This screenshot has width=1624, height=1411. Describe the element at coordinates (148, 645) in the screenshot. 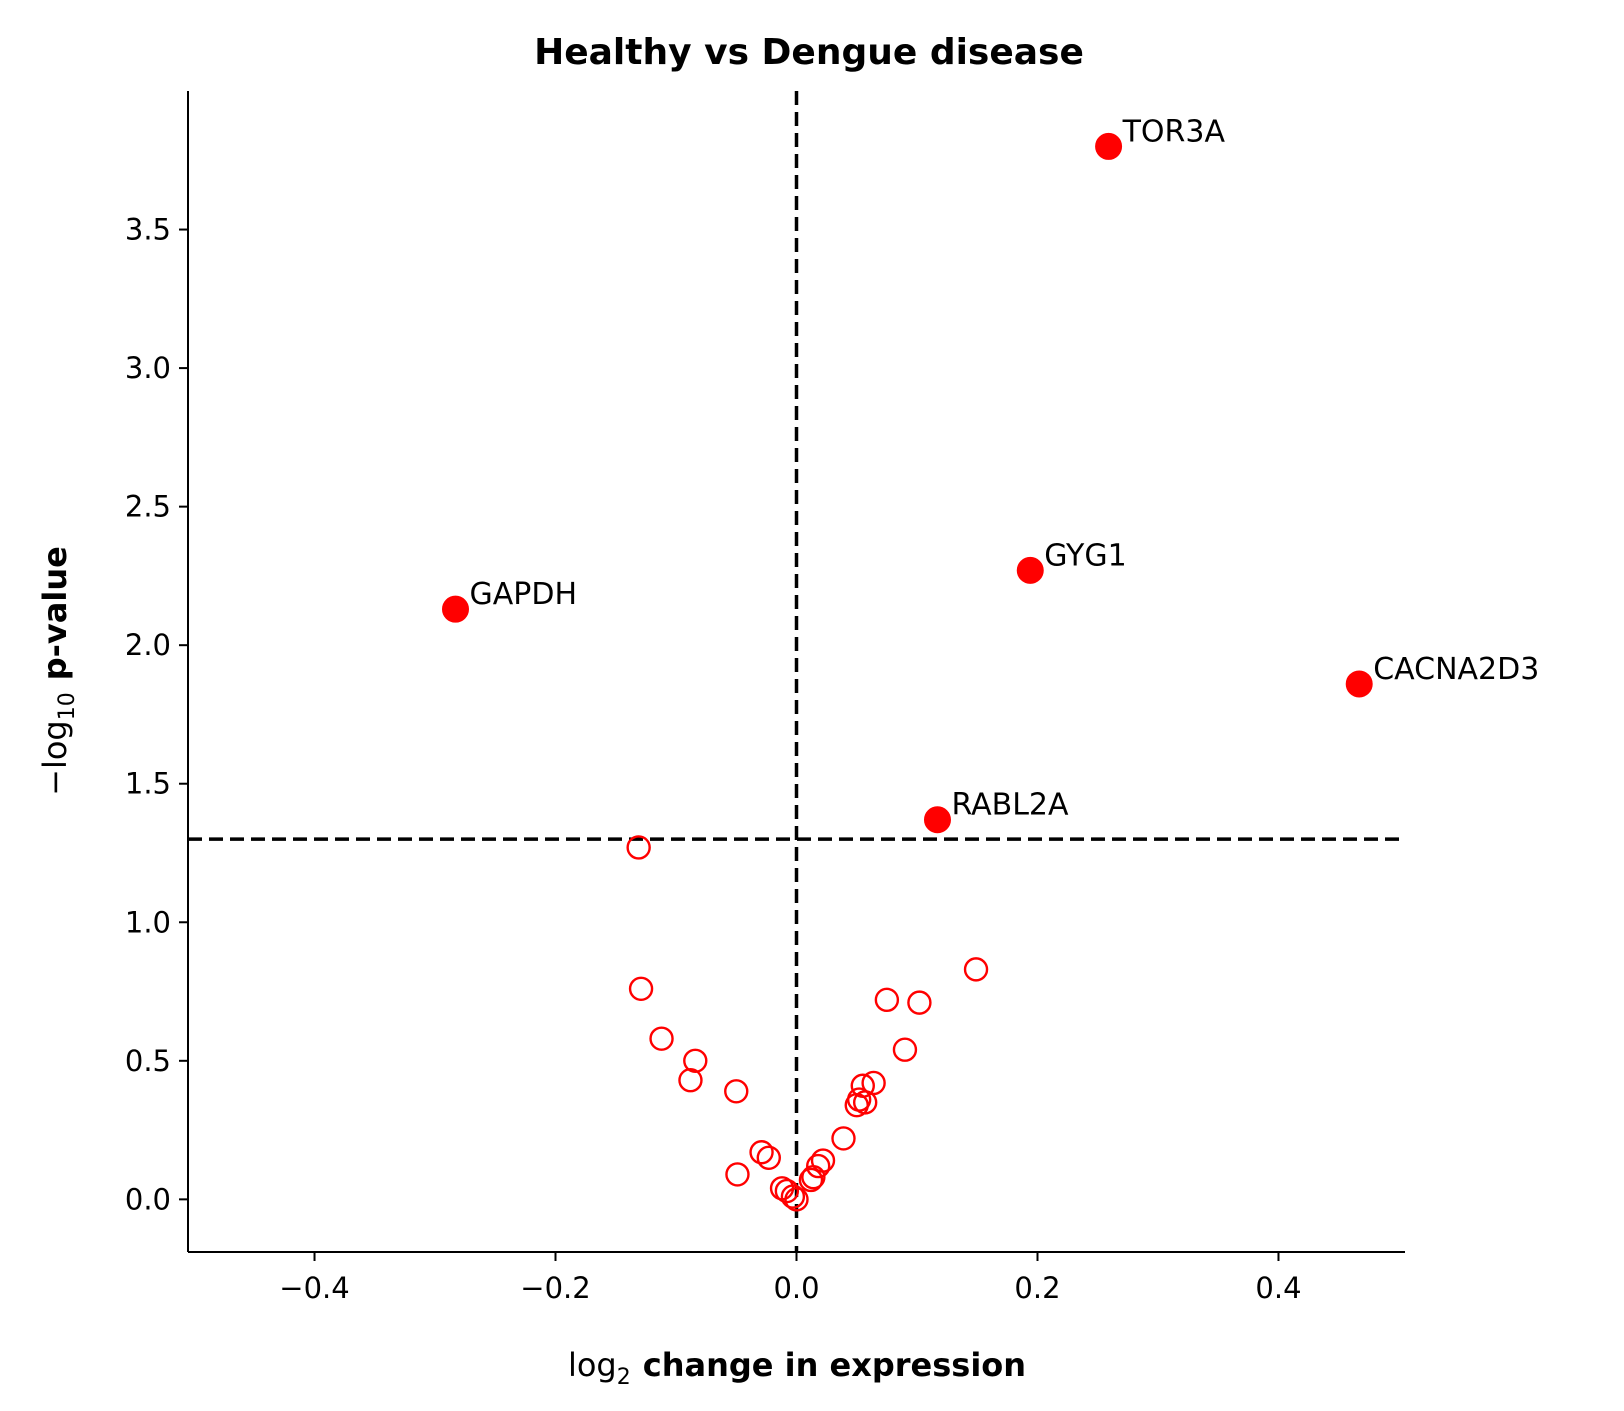

I see `y-tick-label: 2.0` at that location.